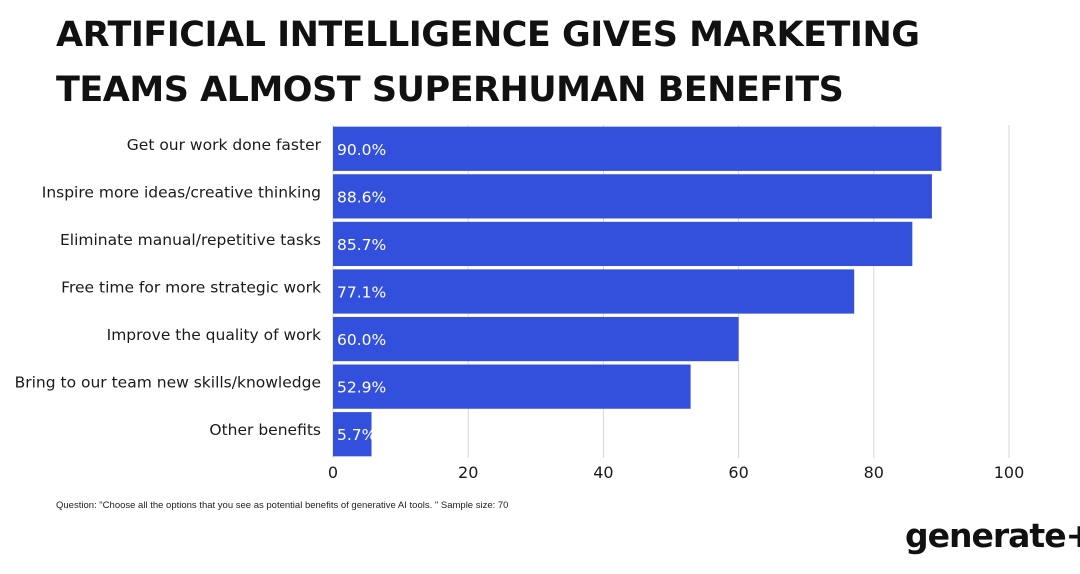 This screenshot has height=574, width=1080. I want to click on x-axis-tick-labels: 0 20 40 60 80 100, so click(676, 472).